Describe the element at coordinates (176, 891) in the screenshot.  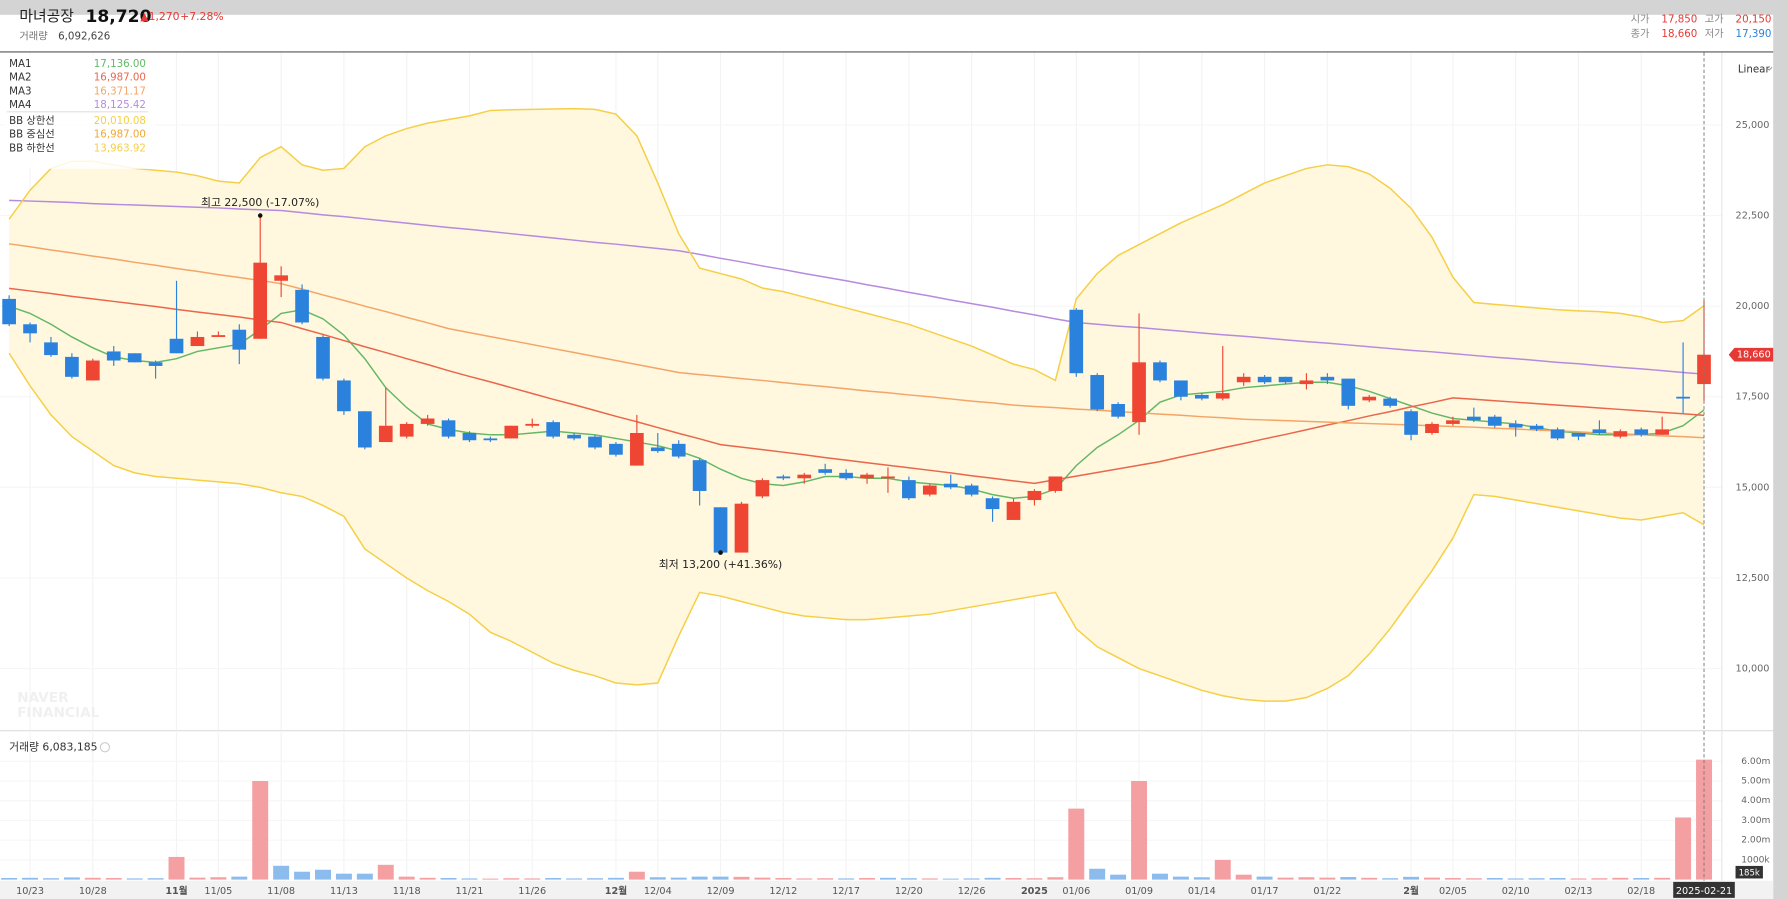
I see `x-tick-label: 11월` at that location.